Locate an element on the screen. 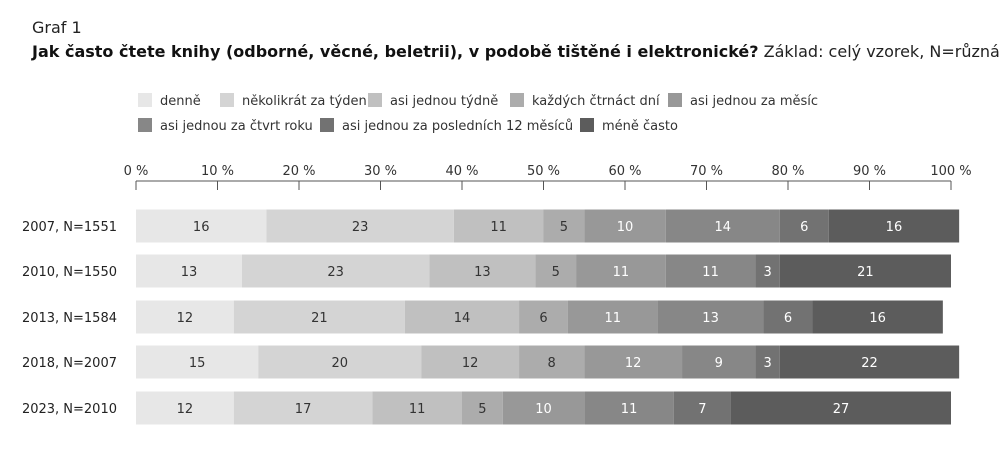 Image resolution: width=1000 pixels, height=453 pixels. x-tick-label: 60 % is located at coordinates (624, 171).